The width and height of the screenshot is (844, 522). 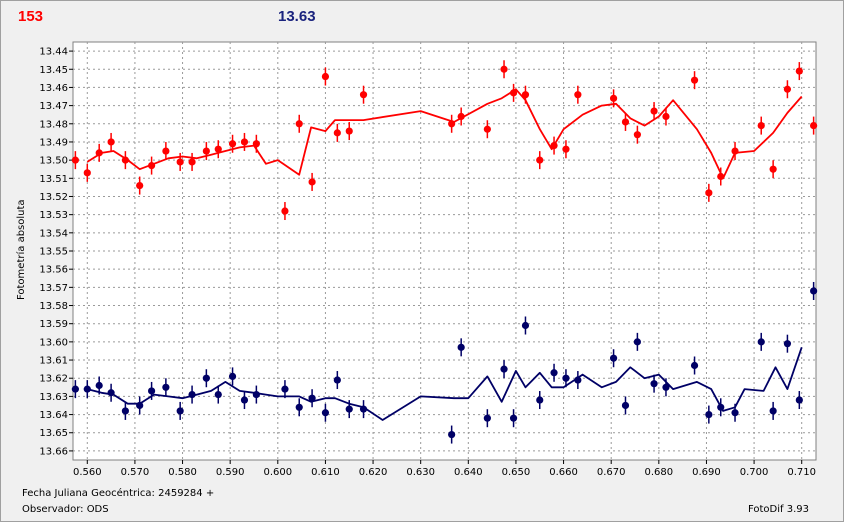 I want to click on x-tick-label: 0.570, so click(x=135, y=472).